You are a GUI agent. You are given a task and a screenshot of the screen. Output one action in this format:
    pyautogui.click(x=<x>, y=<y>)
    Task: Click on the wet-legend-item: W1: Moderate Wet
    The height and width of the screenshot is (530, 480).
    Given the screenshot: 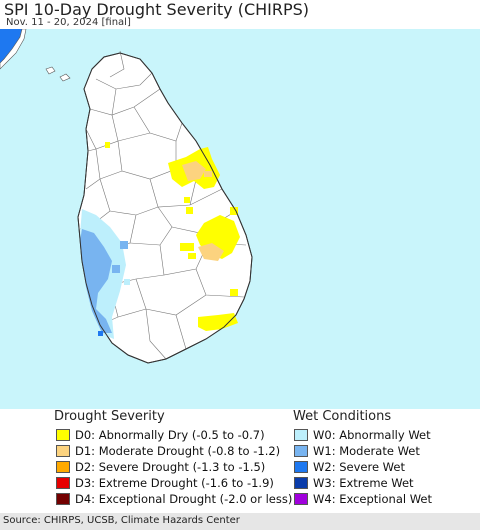 What is the action you would take?
    pyautogui.click(x=357, y=451)
    